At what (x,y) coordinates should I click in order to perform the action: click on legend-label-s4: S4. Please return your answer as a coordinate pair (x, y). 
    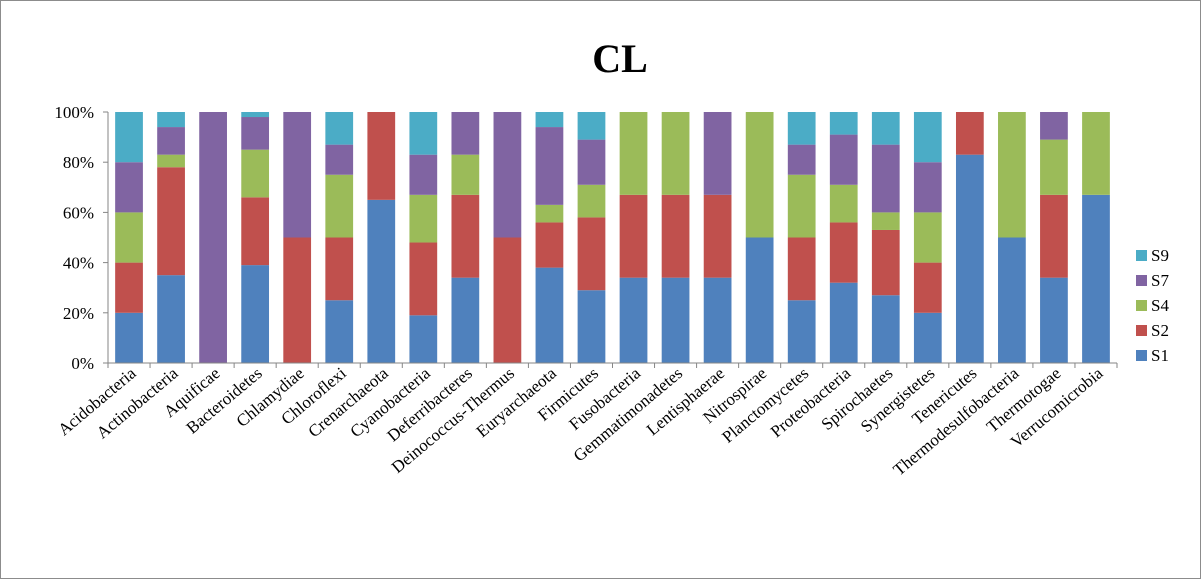
    Looking at the image, I should click on (1160, 305).